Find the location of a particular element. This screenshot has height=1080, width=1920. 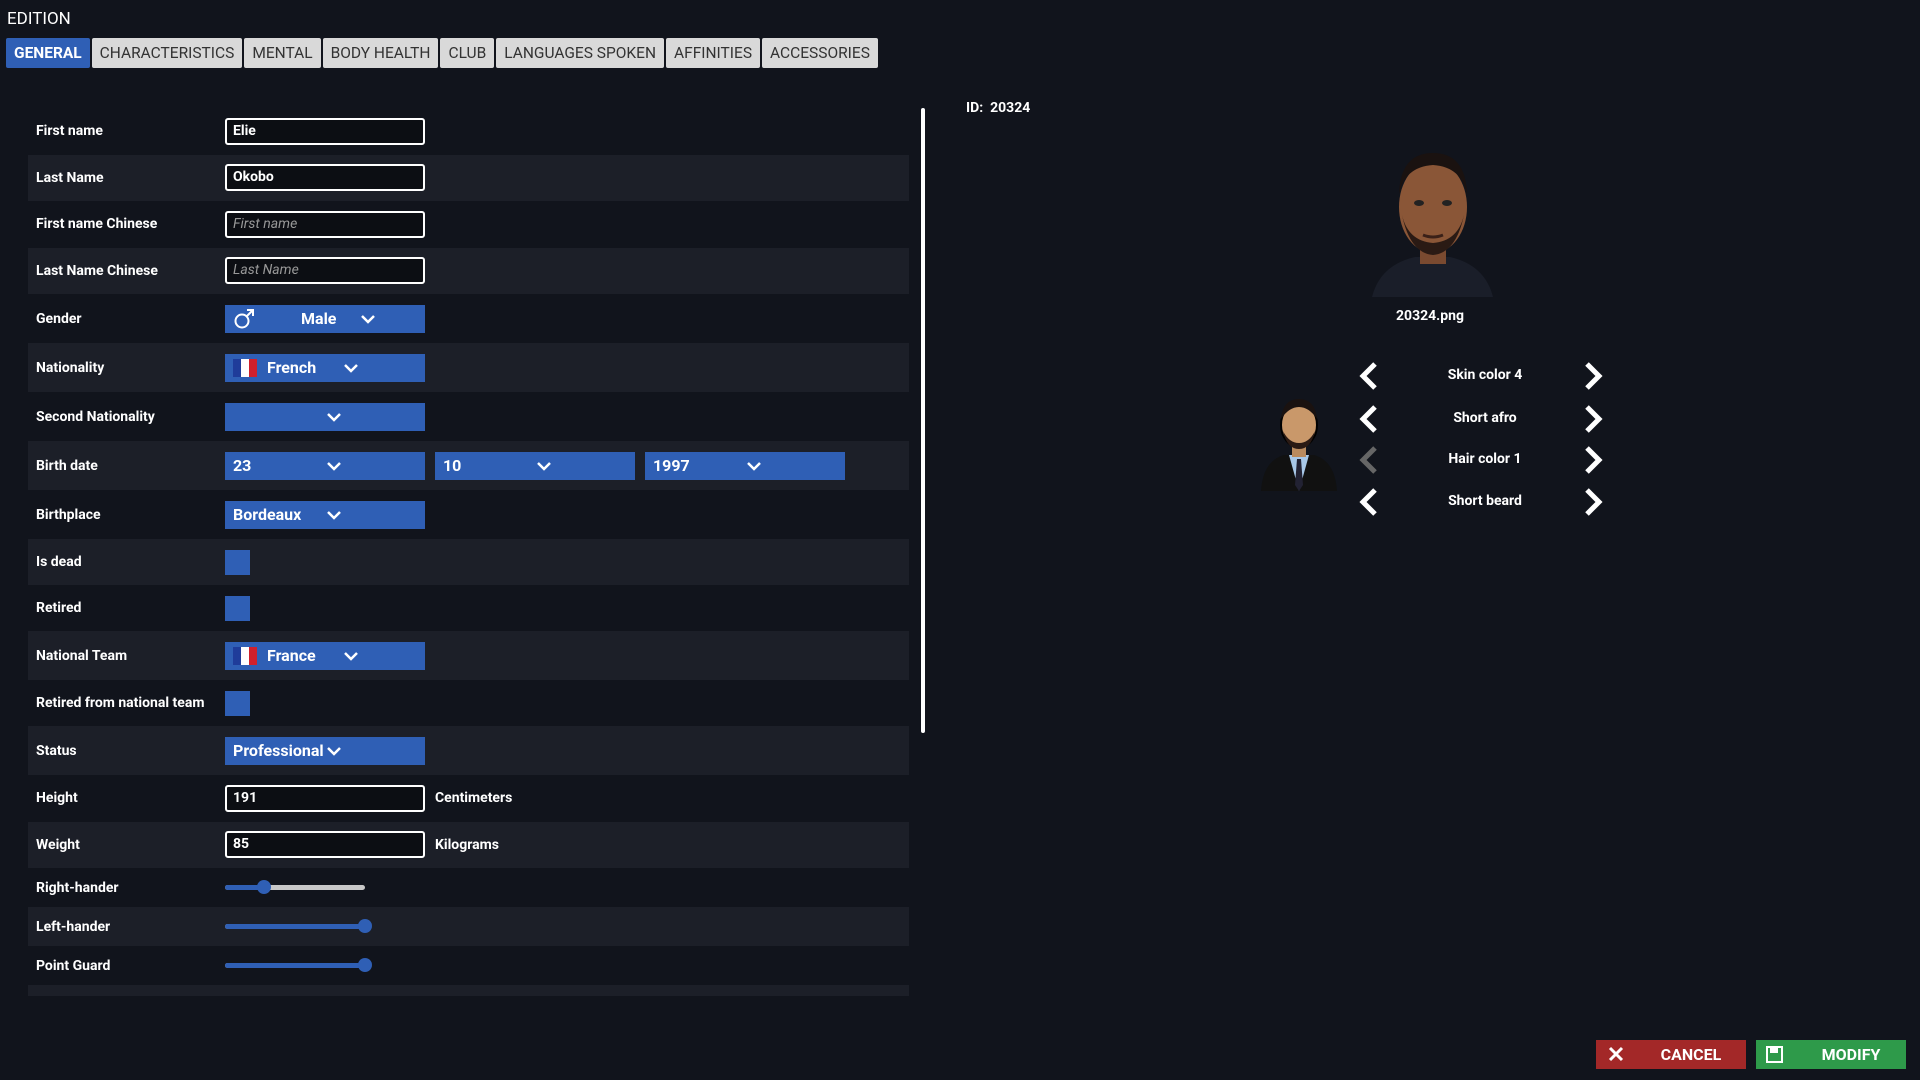

text-input: Okobo is located at coordinates (325, 178).